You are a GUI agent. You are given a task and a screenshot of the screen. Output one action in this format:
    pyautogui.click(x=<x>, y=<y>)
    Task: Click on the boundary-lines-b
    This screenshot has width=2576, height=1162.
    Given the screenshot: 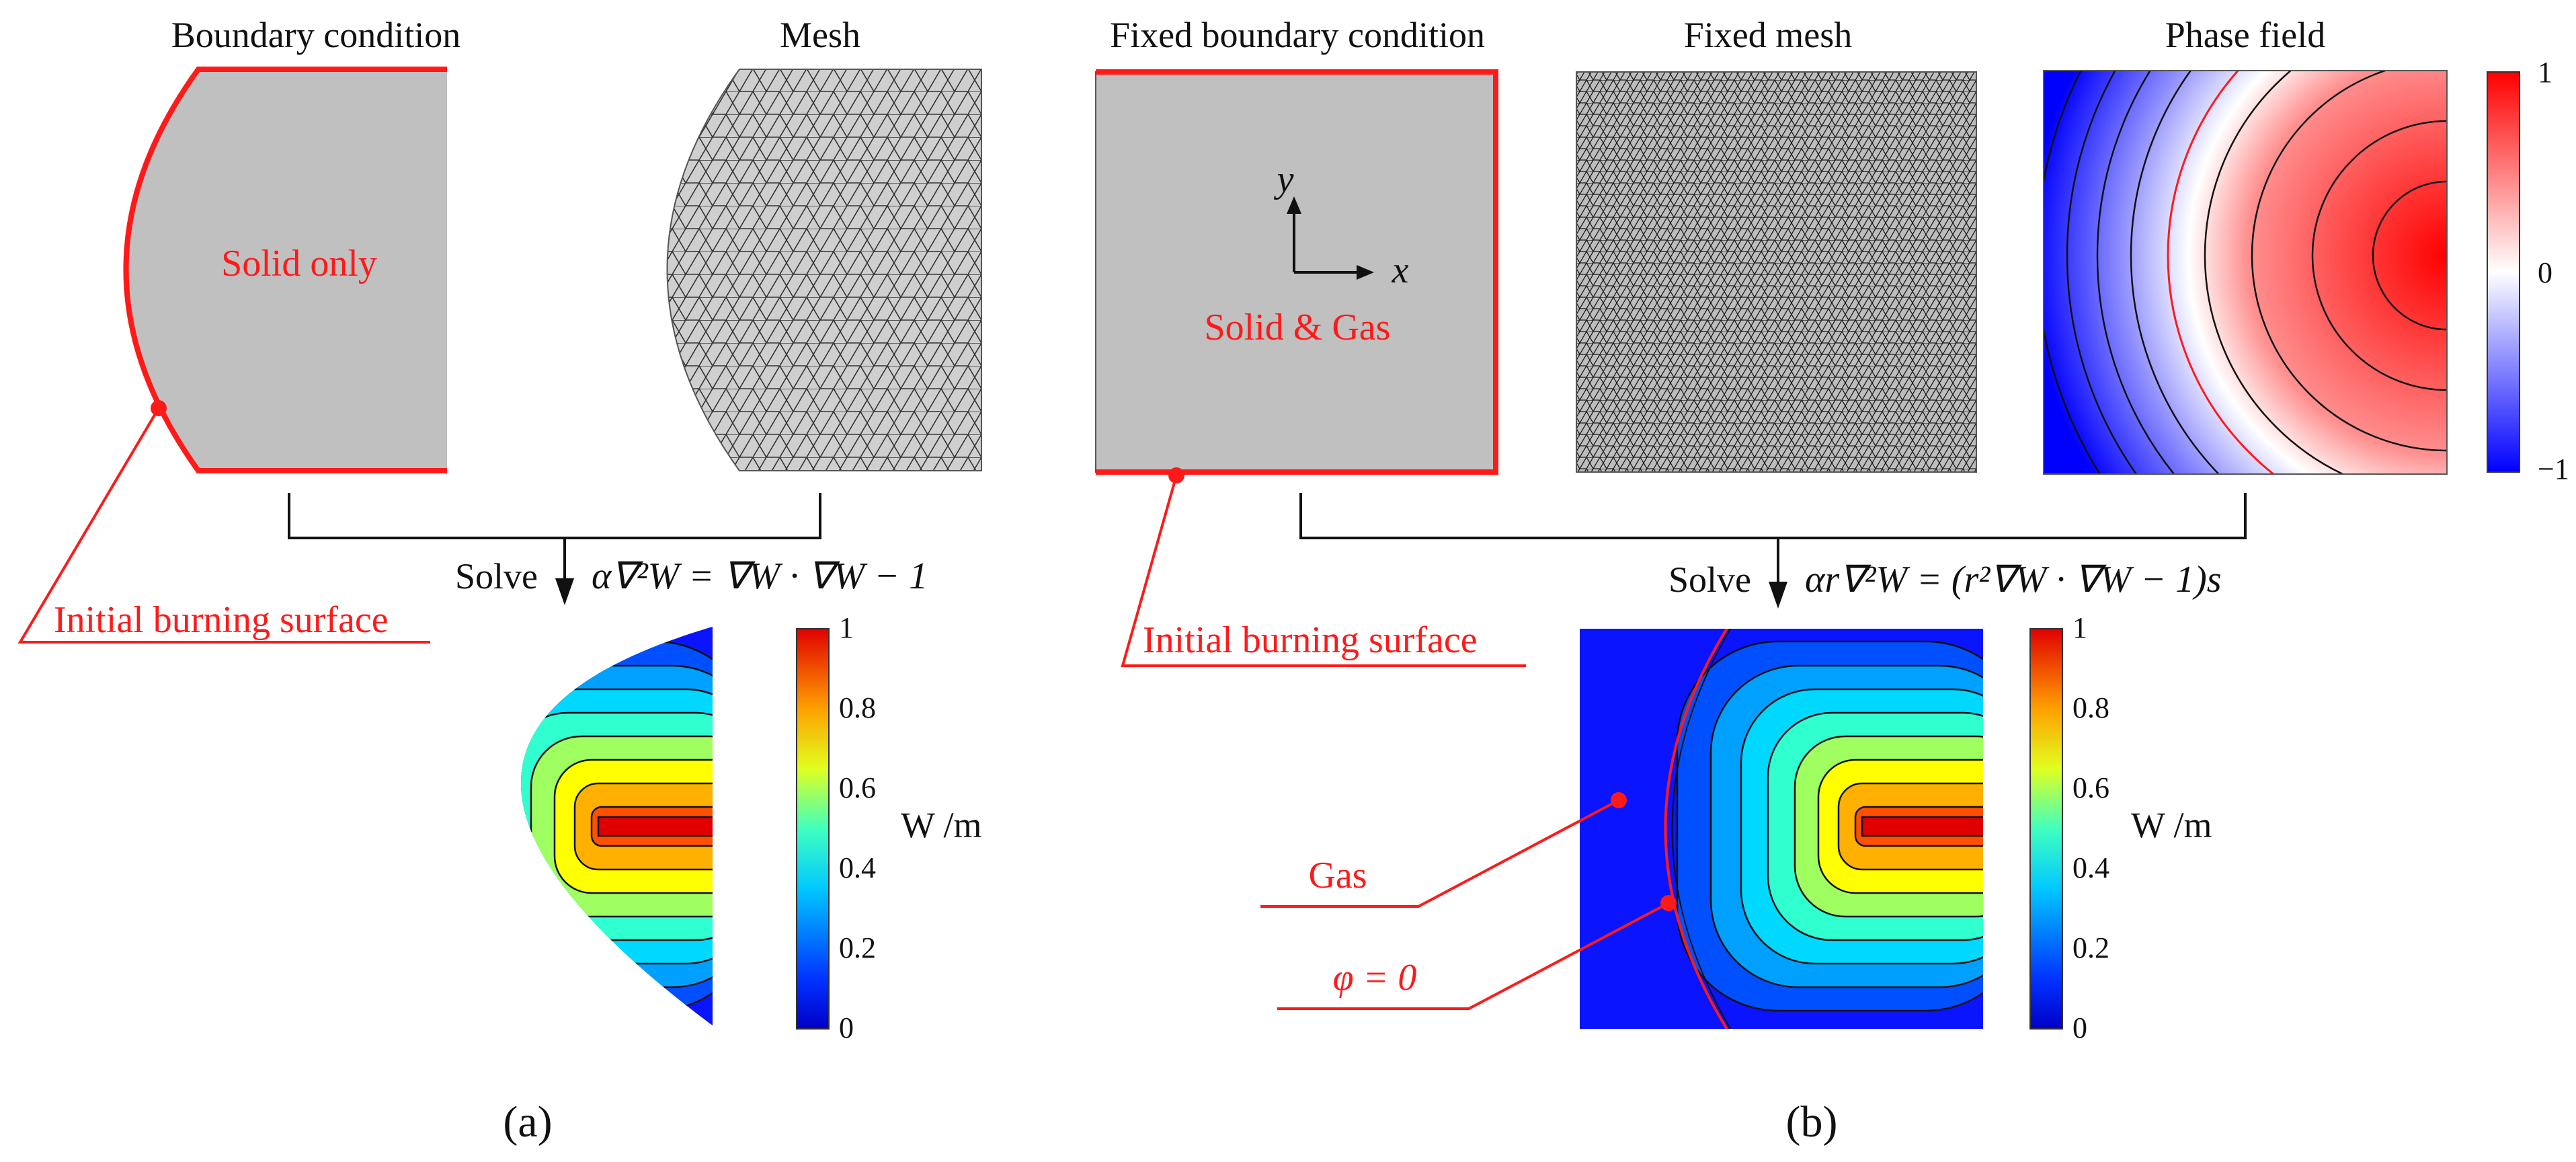 What is the action you would take?
    pyautogui.click(x=1297, y=272)
    